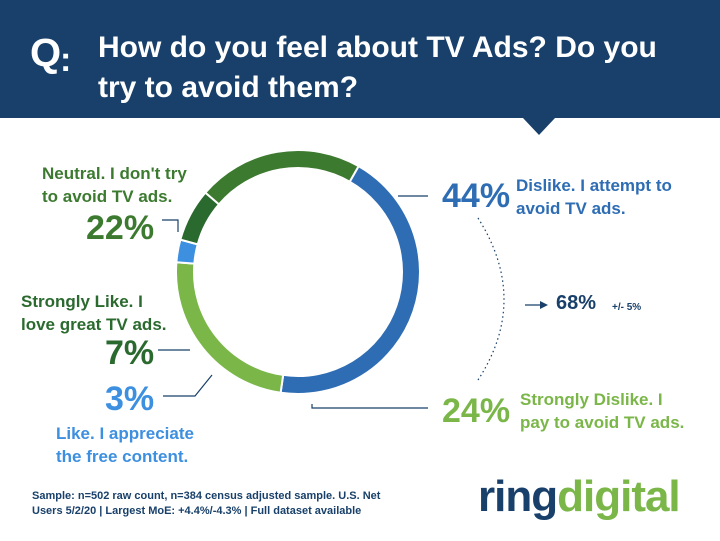 This screenshot has width=720, height=541. I want to click on q-label: Q, so click(46, 53).